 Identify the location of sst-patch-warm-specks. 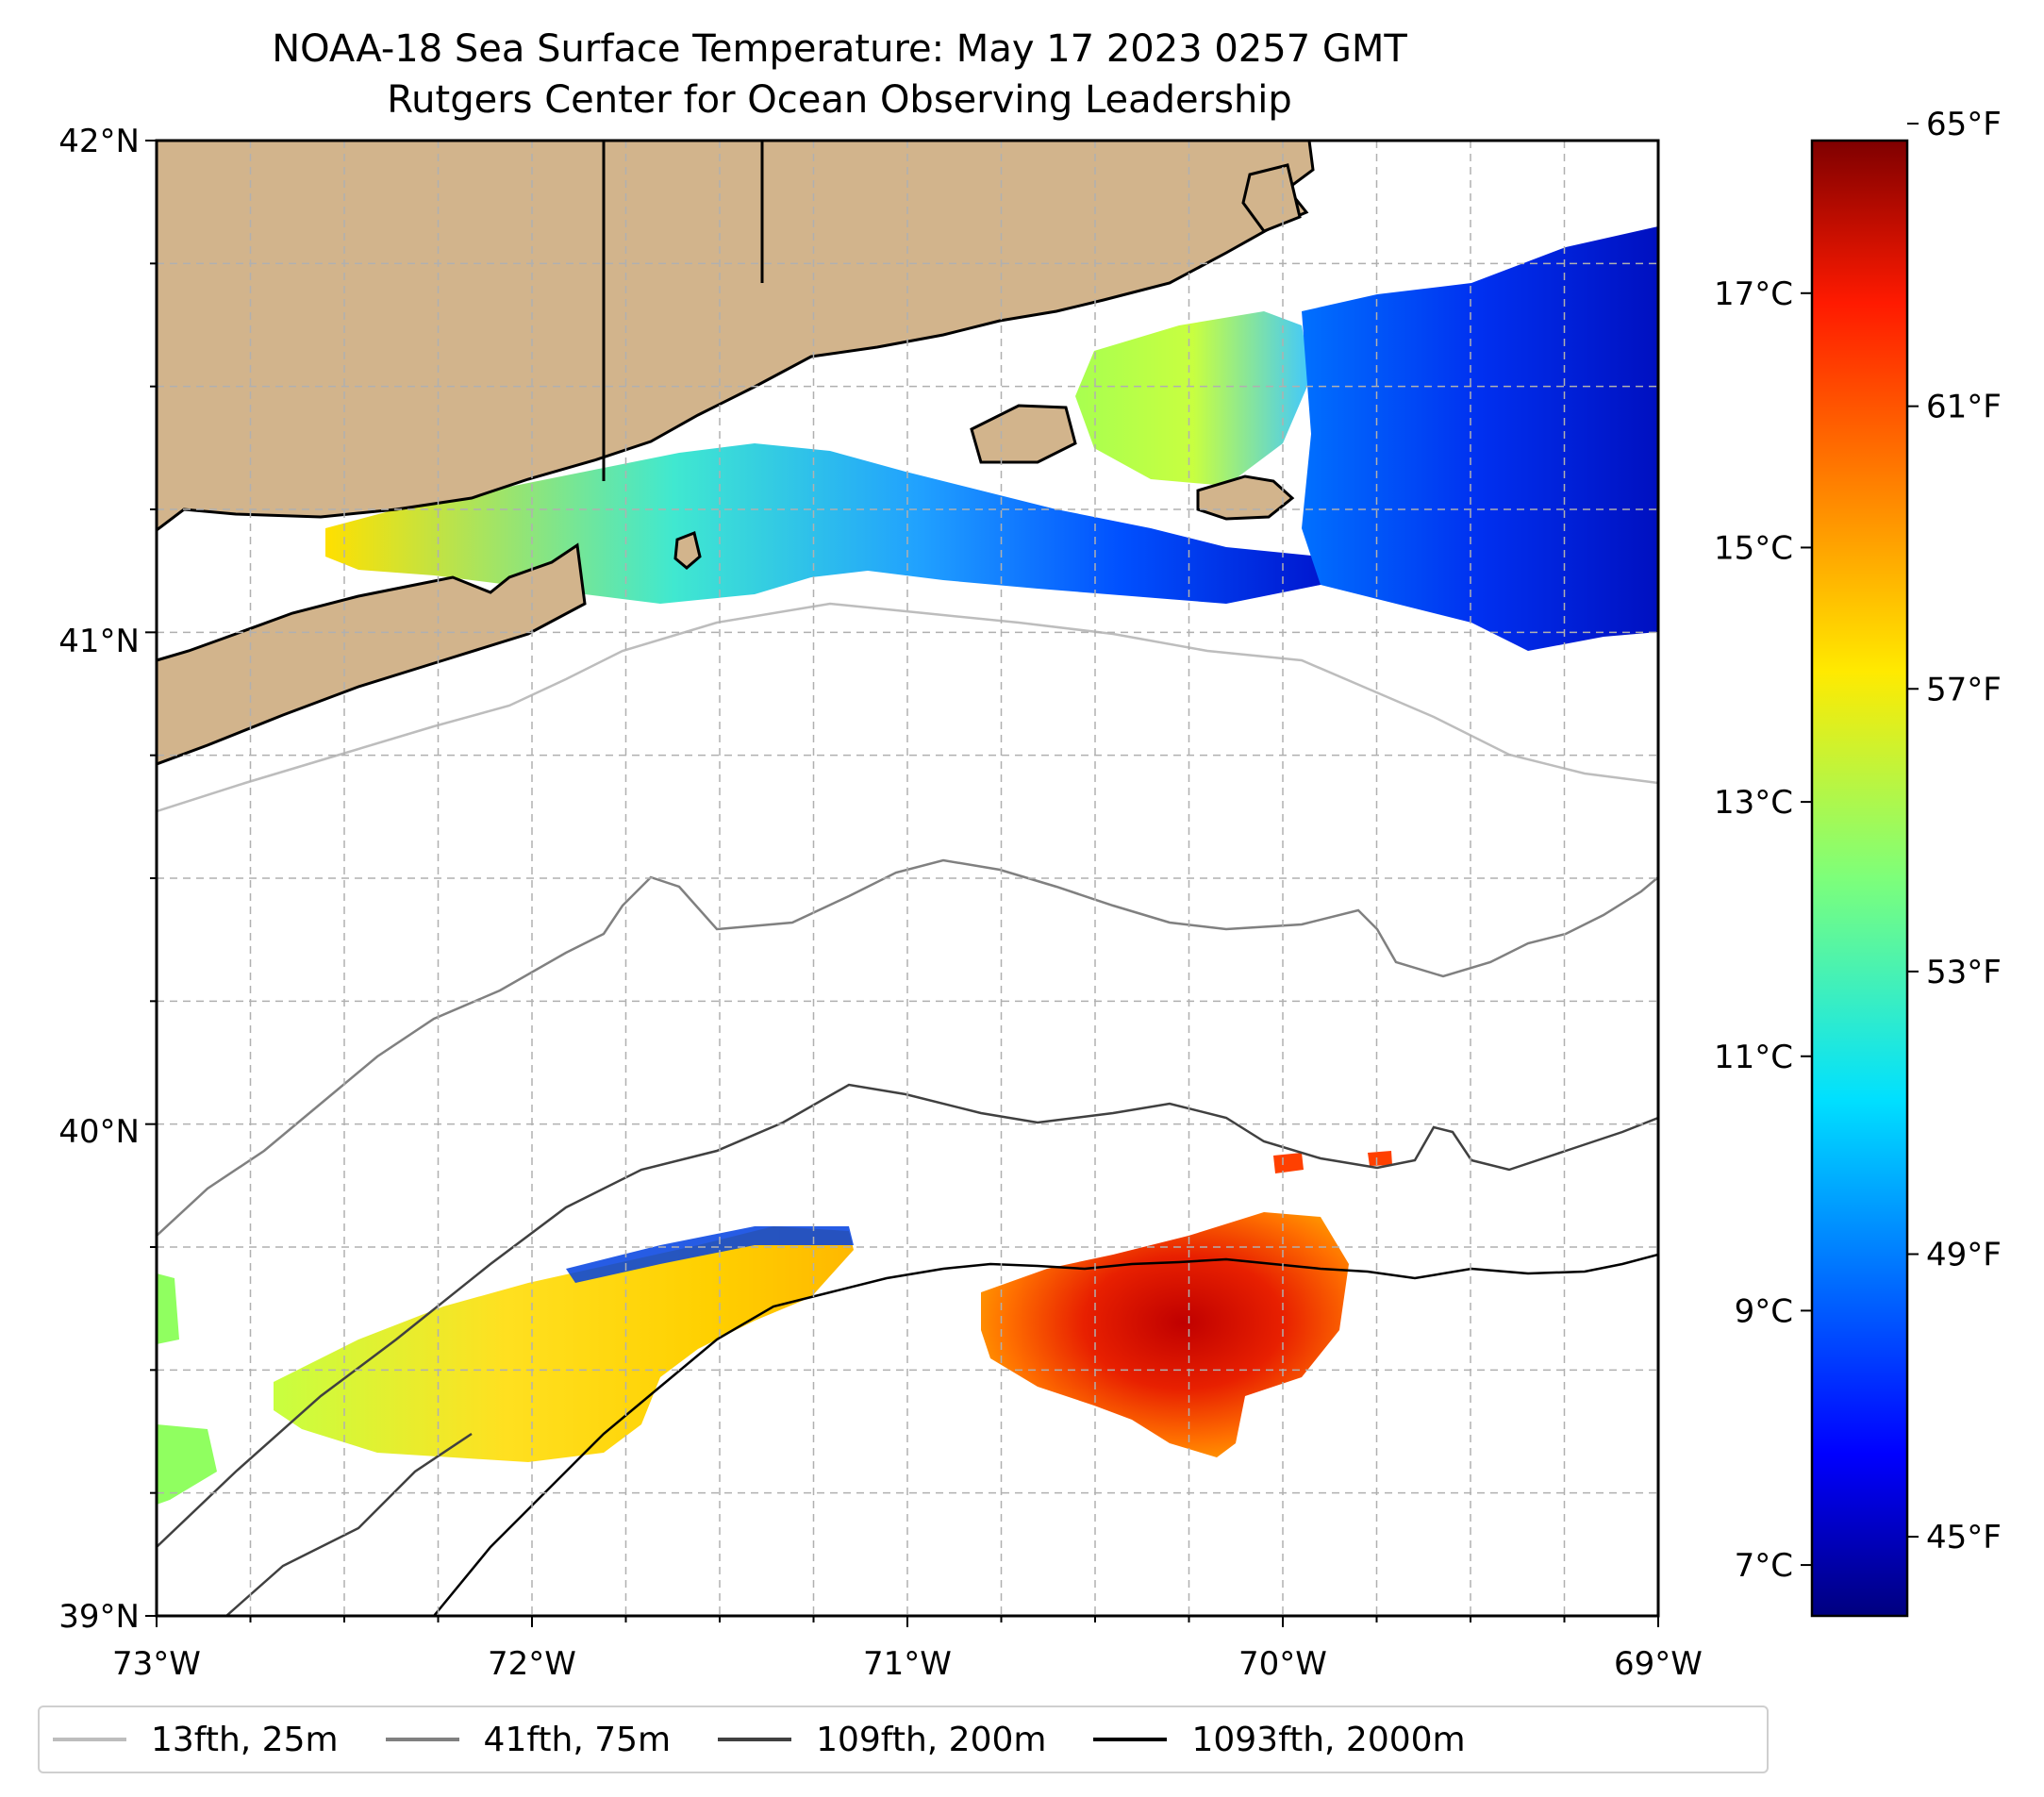
(1332, 1162).